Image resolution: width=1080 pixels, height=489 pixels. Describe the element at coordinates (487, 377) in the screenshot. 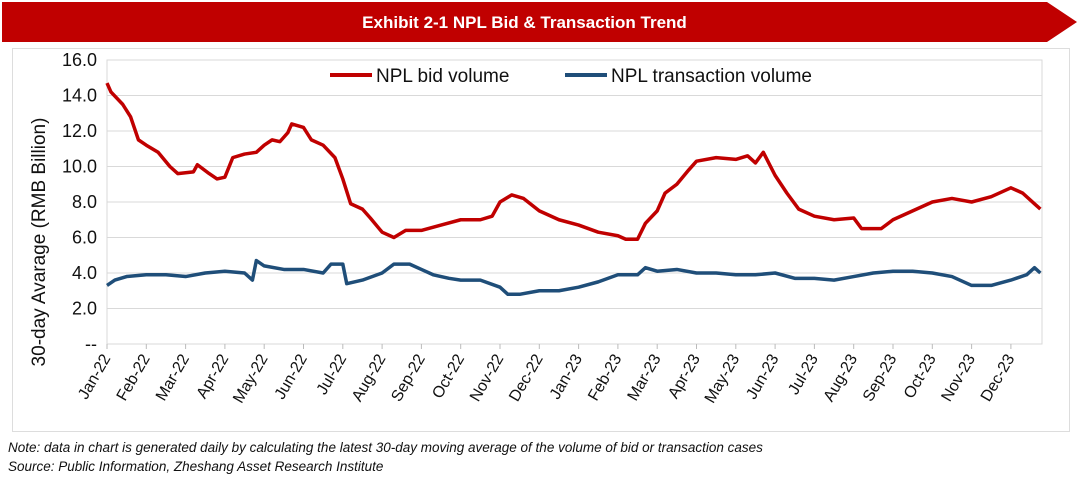

I see `x-tick-label: Nov-22` at that location.